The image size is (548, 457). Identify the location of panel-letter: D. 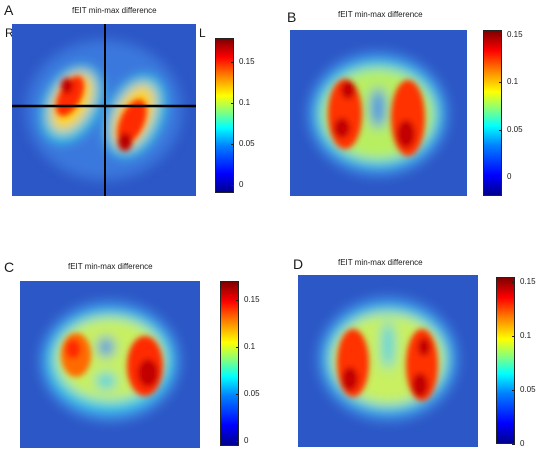
(298, 264).